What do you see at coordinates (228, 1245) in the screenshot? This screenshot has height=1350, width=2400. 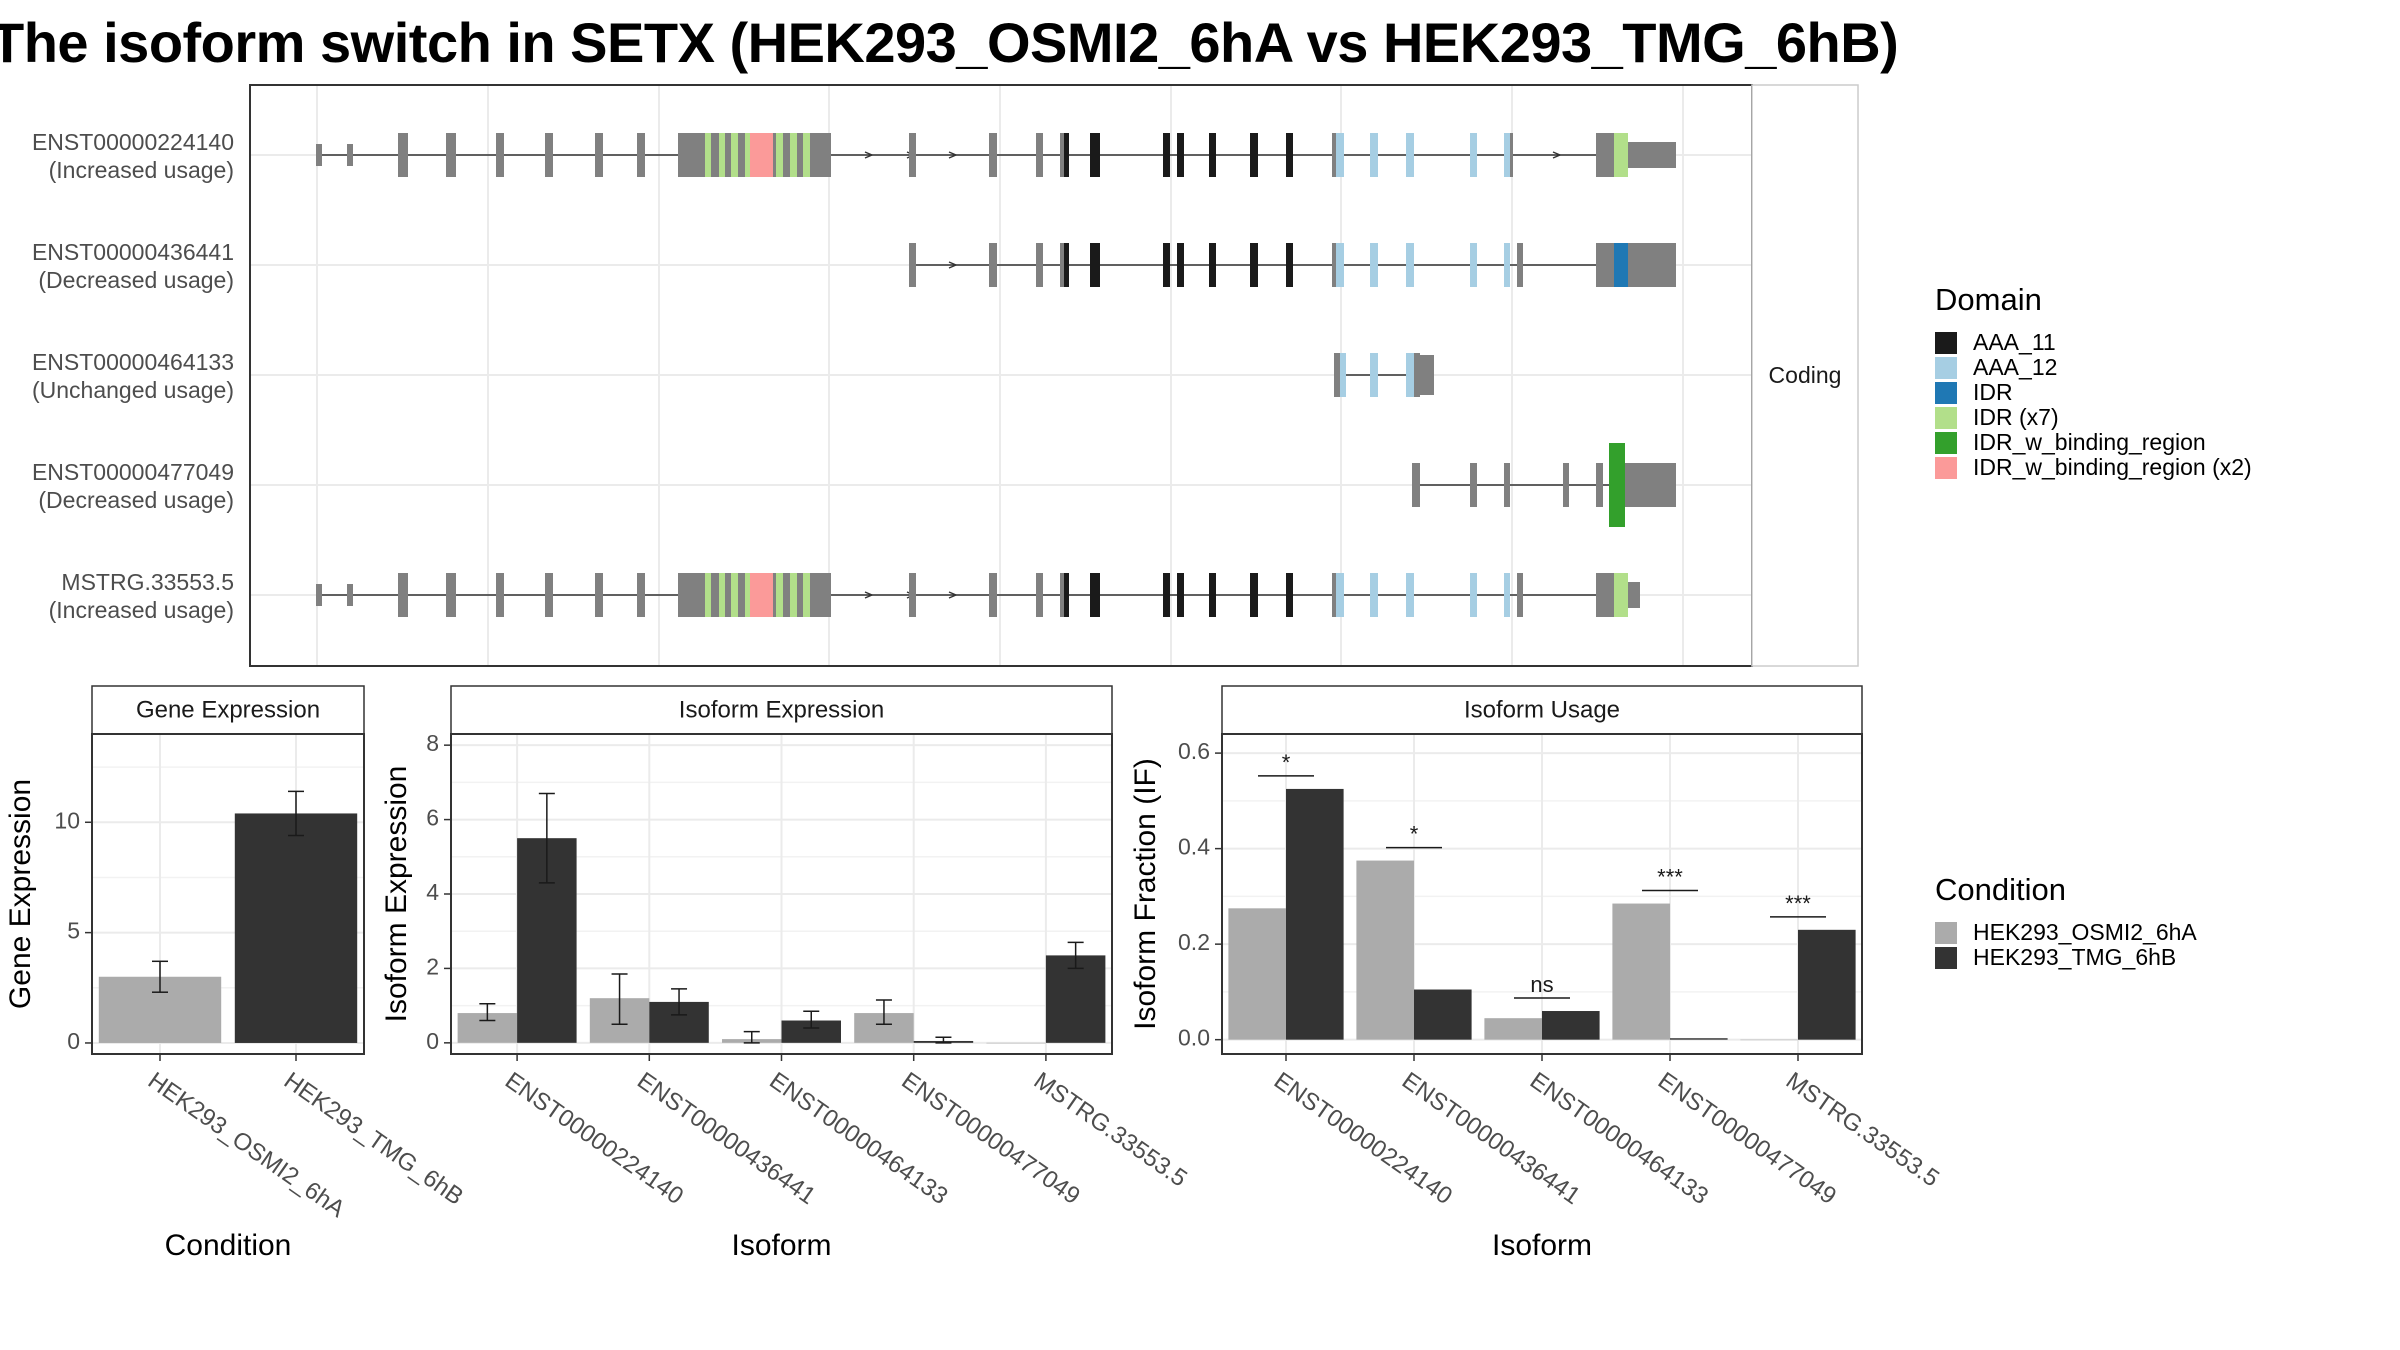 I see `x-axis-title: Condition` at bounding box center [228, 1245].